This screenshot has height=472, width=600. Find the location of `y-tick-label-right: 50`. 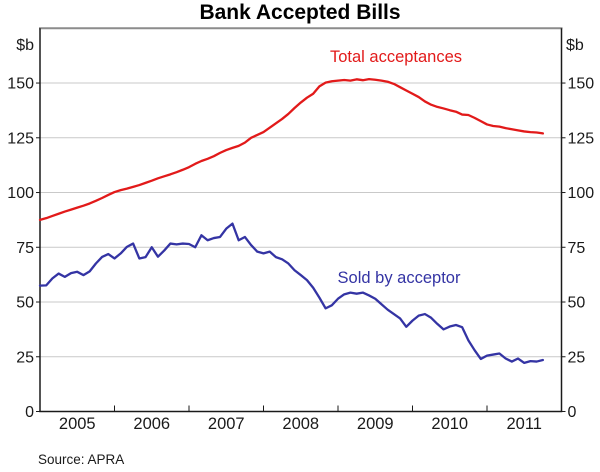

y-tick-label-right: 50 is located at coordinates (577, 303).